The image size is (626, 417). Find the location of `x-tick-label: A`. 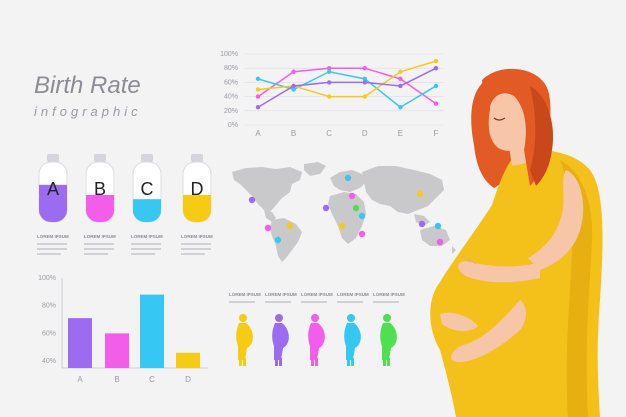

x-tick-label: A is located at coordinates (80, 379).